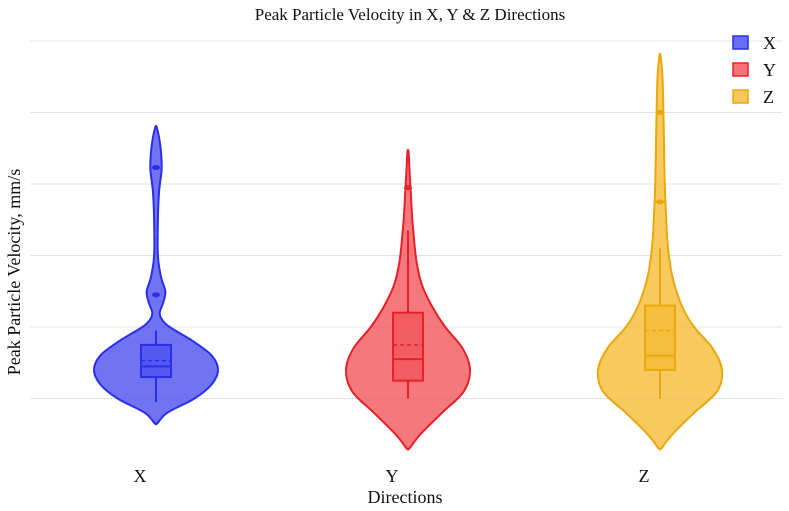 The image size is (789, 511). I want to click on violin-x, so click(156, 275).